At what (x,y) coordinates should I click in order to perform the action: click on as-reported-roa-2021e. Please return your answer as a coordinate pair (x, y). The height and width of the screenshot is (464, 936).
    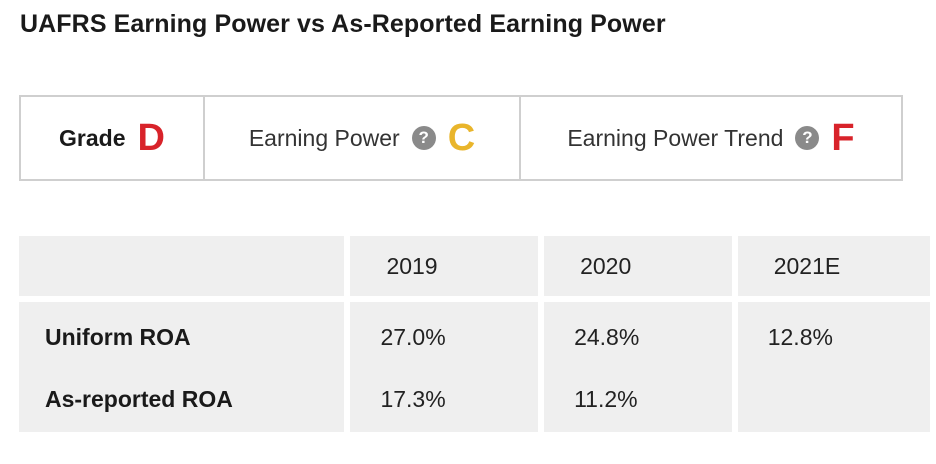
    Looking at the image, I should click on (834, 399).